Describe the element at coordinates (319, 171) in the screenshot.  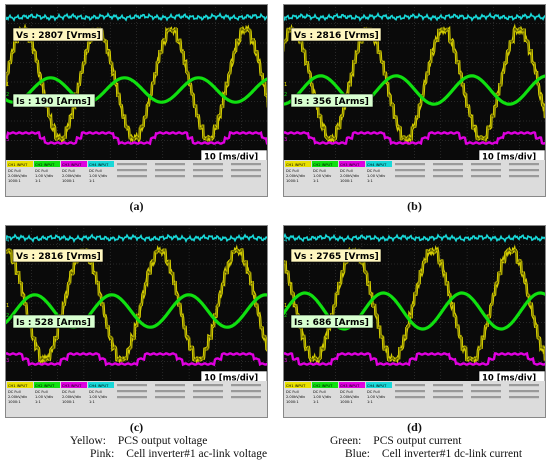
I see `ch2-coupling: DC Full` at that location.